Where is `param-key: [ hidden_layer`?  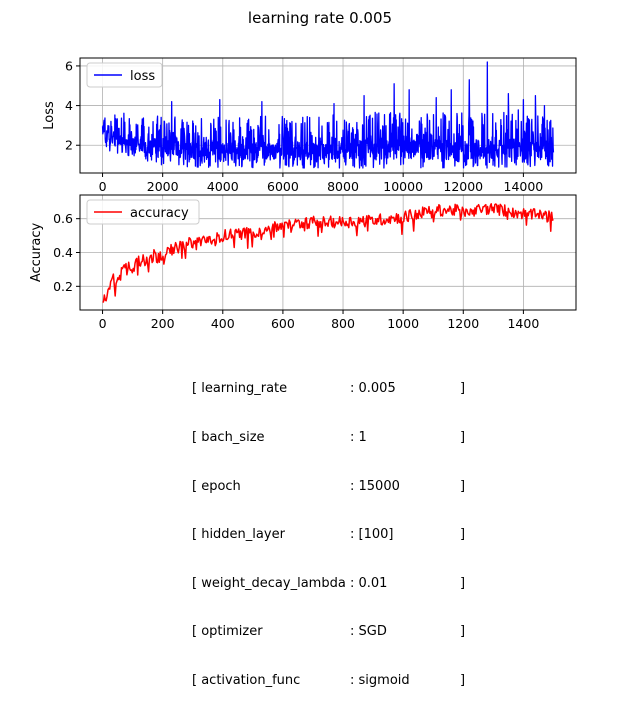 param-key: [ hidden_layer is located at coordinates (238, 535).